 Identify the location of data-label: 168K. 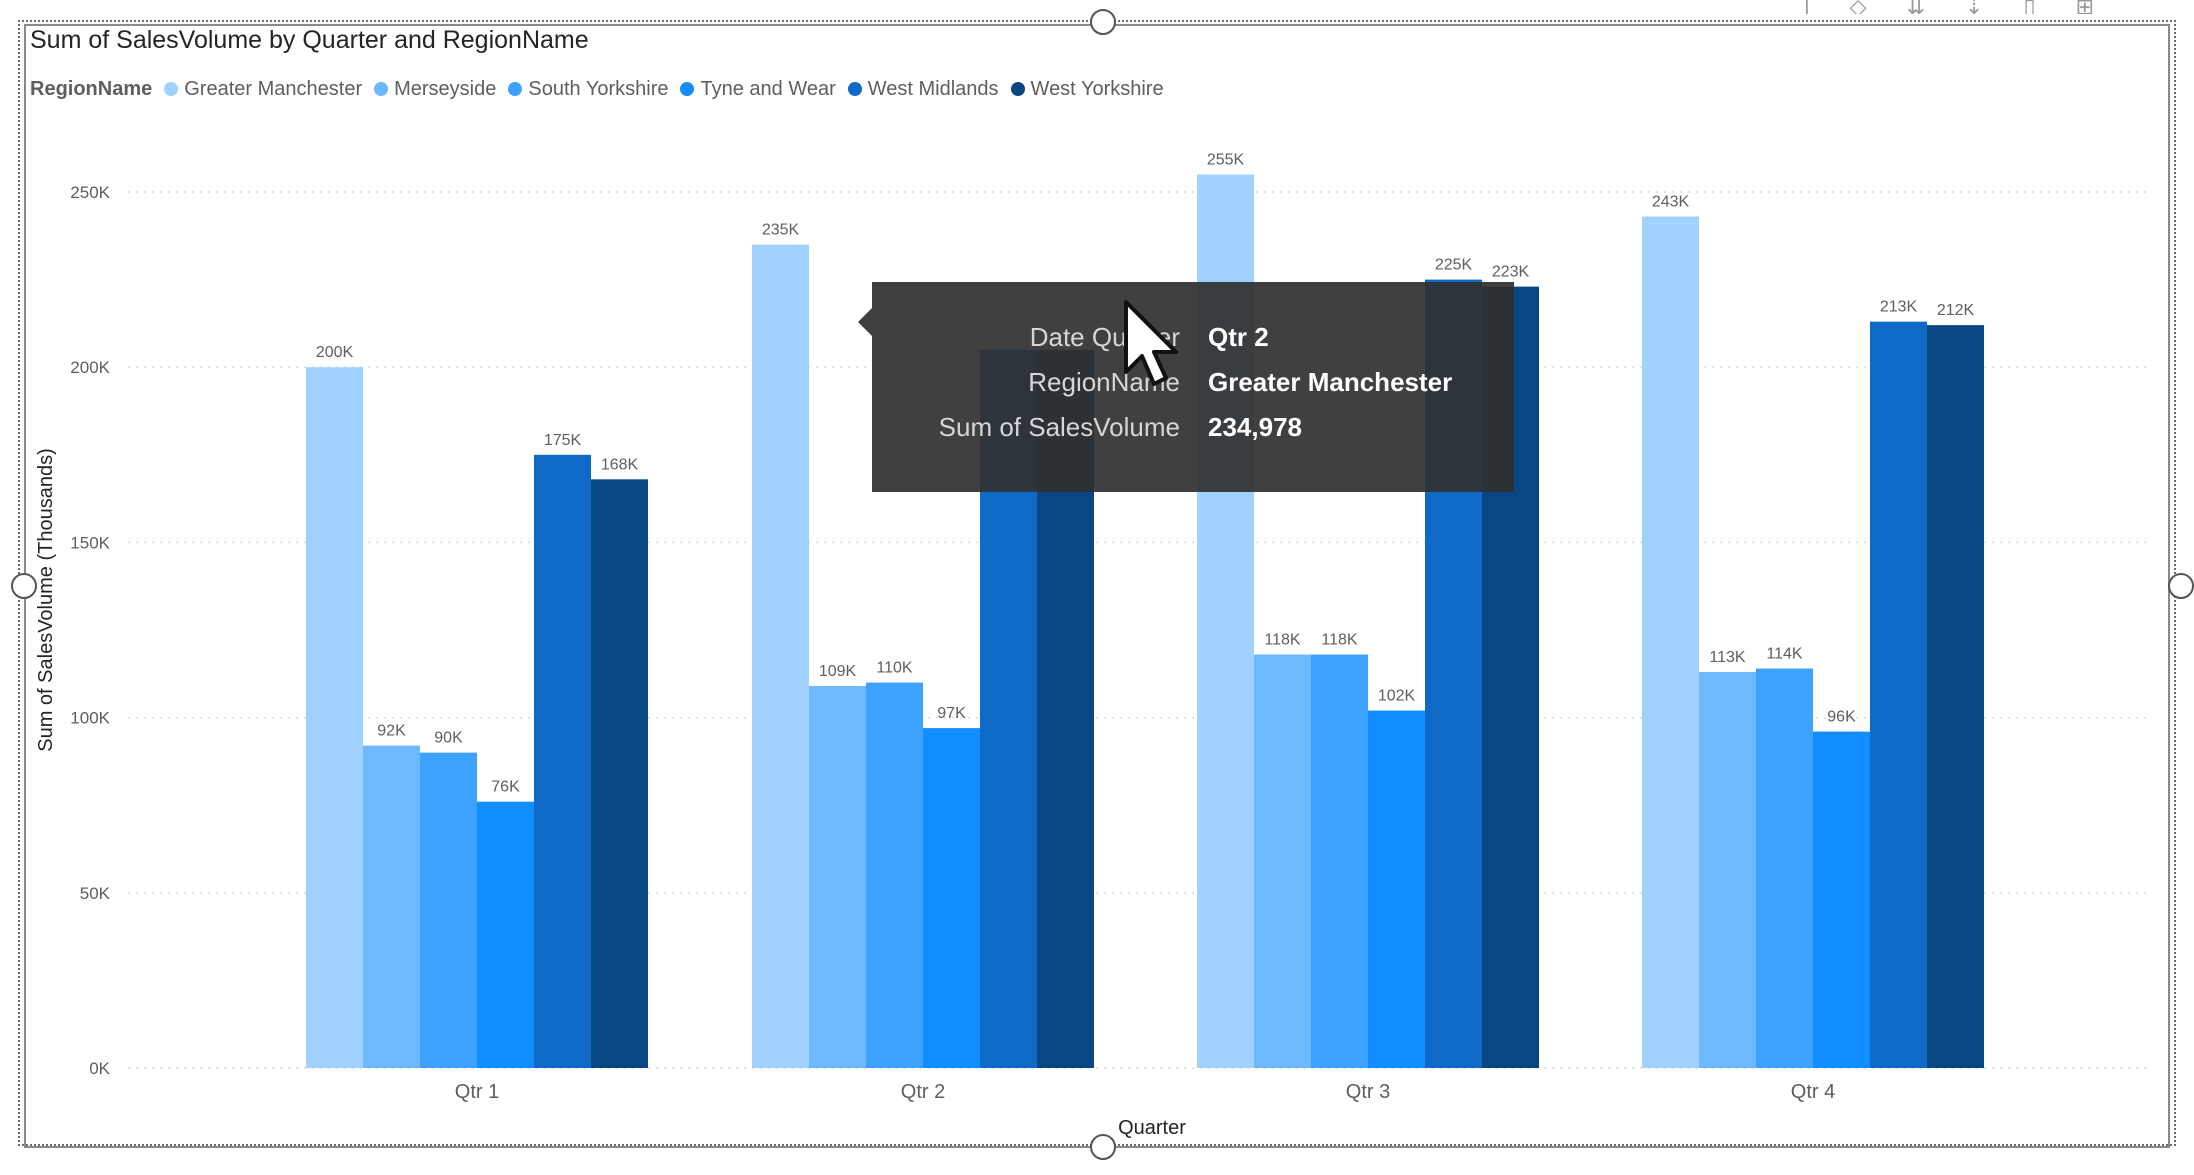
(620, 464).